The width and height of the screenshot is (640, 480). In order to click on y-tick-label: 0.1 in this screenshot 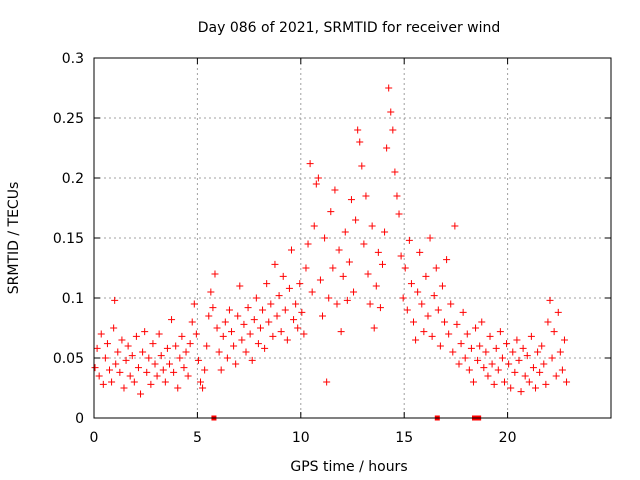, I will do `click(73, 299)`.